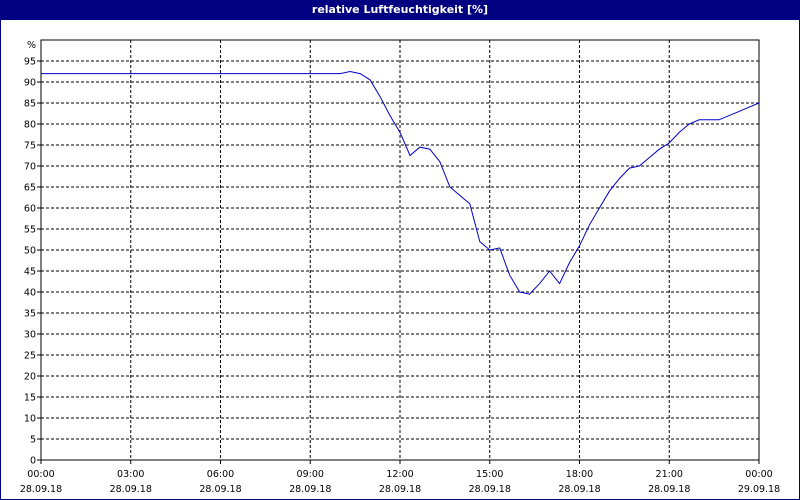  Describe the element at coordinates (130, 474) in the screenshot. I see `x-tick-time-label: 03:00` at that location.